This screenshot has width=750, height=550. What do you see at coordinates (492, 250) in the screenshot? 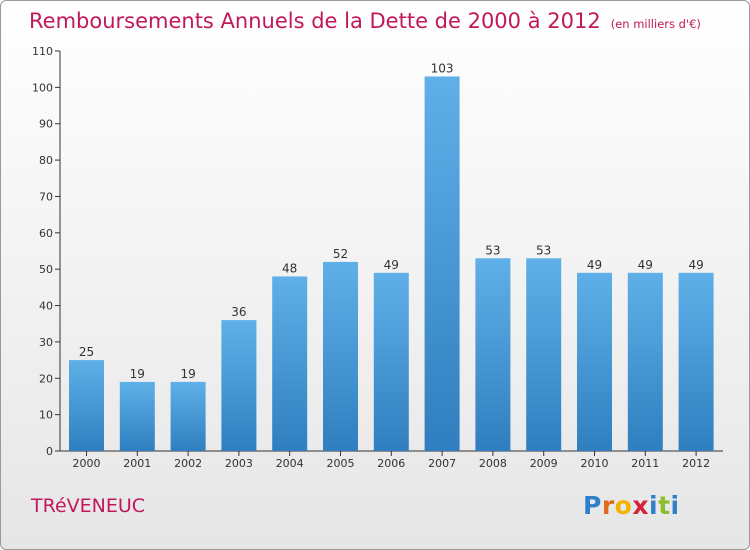
I see `data-label-2008: 53` at bounding box center [492, 250].